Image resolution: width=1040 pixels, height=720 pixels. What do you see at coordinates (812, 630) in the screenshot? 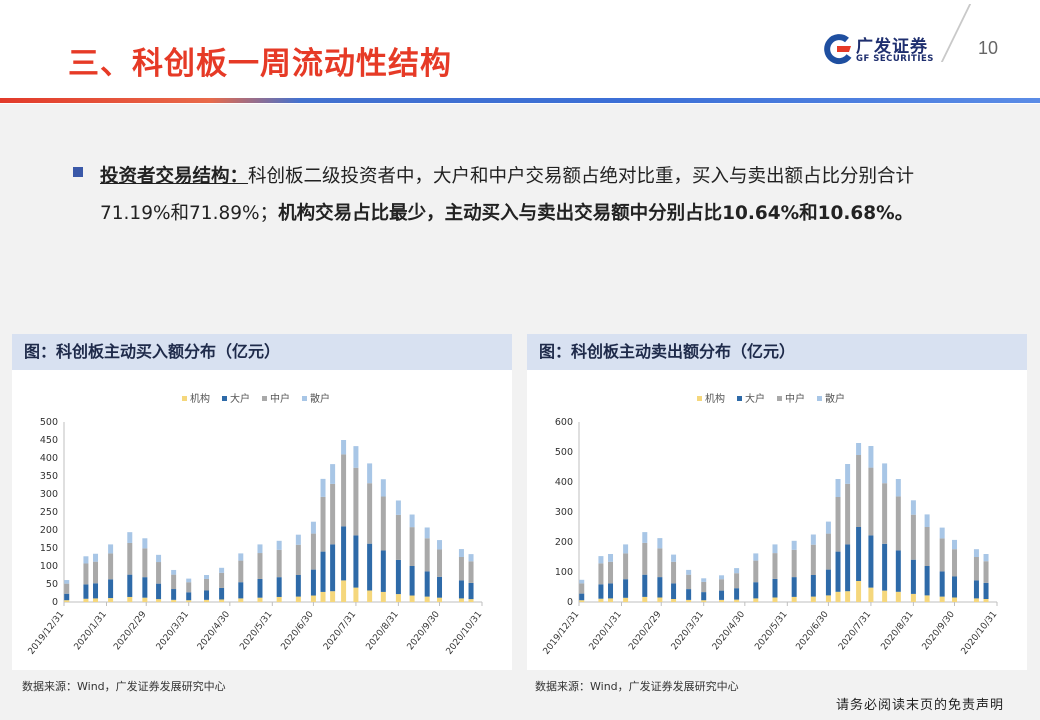
I see `x-tick-label: 2020/6/30` at bounding box center [812, 630].